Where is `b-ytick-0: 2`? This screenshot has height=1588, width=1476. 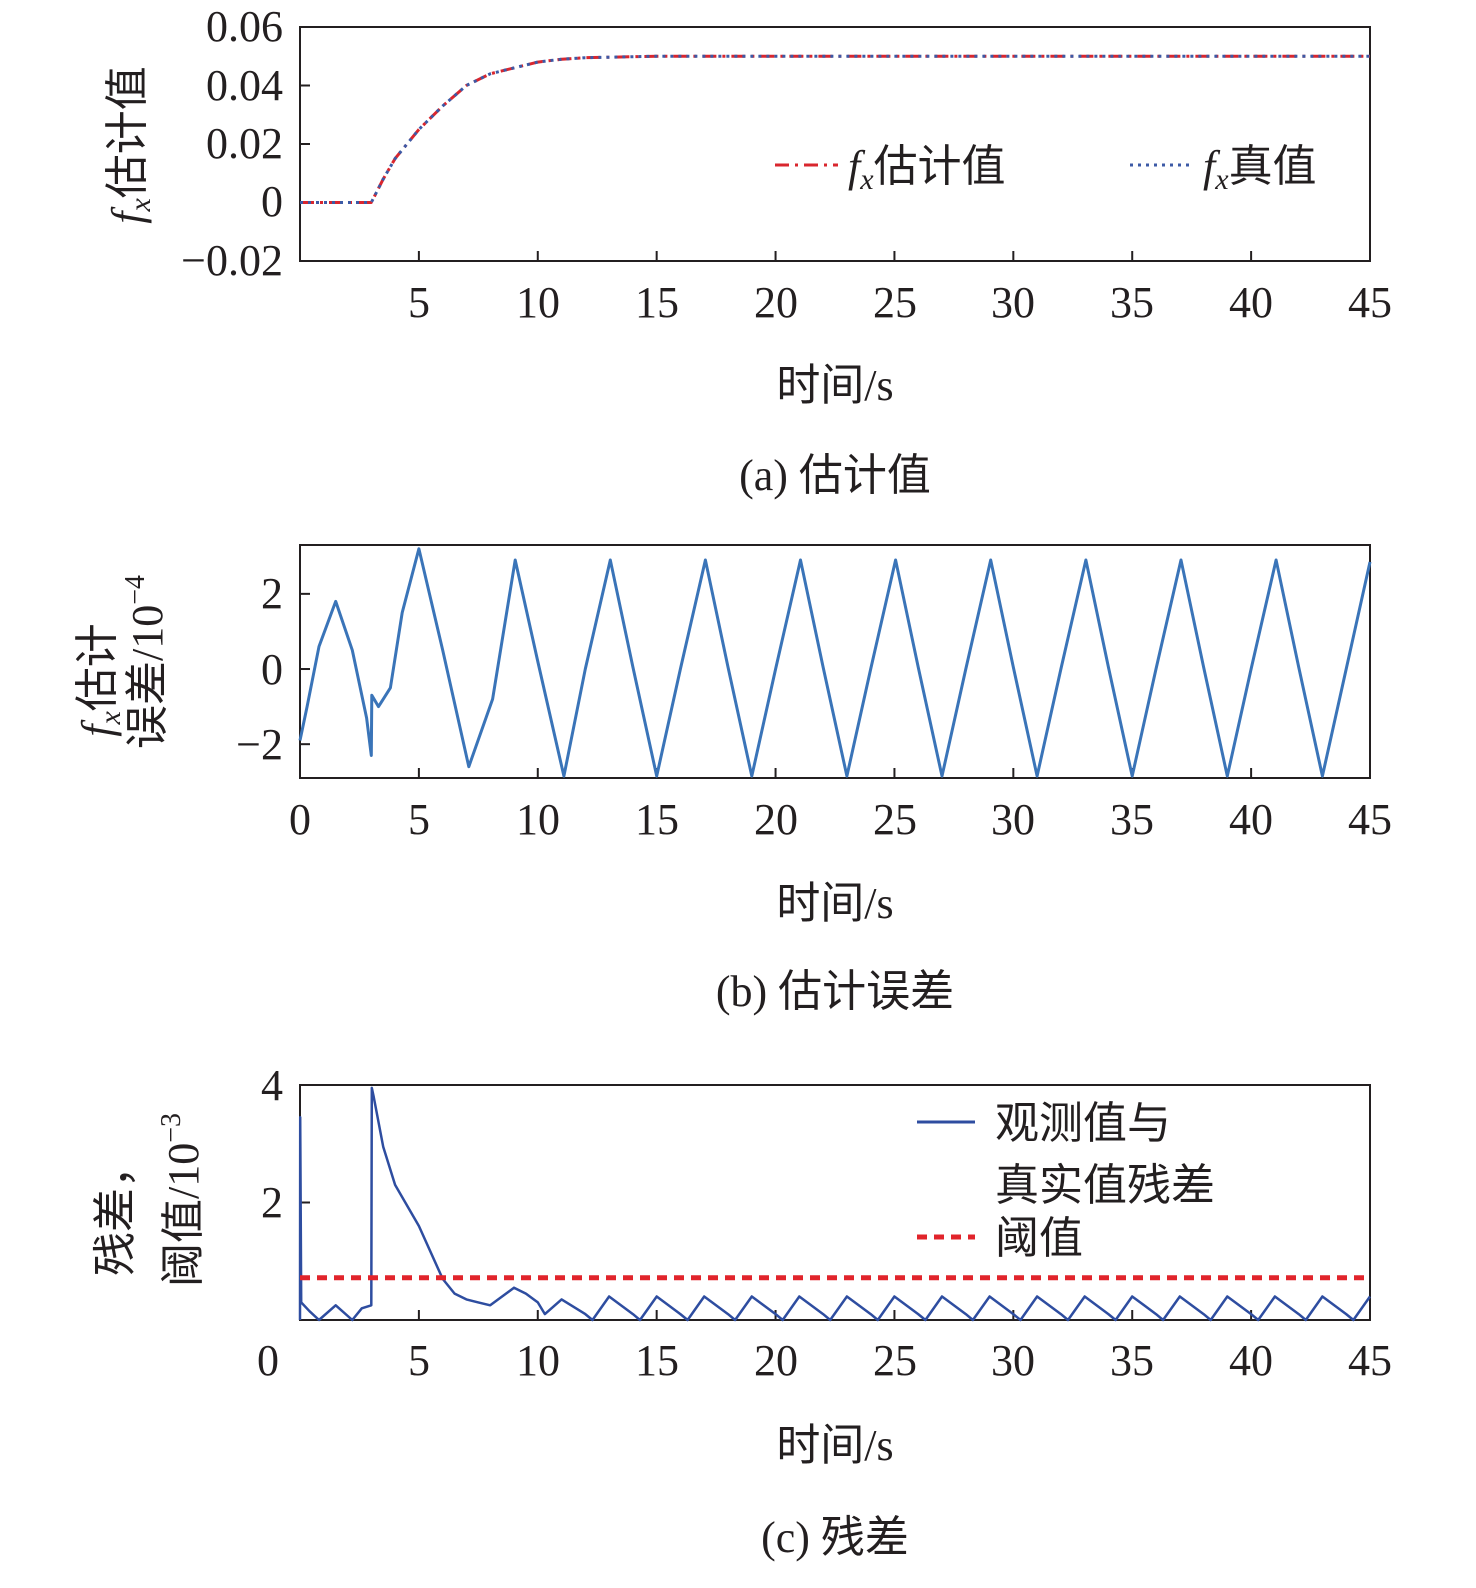 b-ytick-0: 2 is located at coordinates (272, 593).